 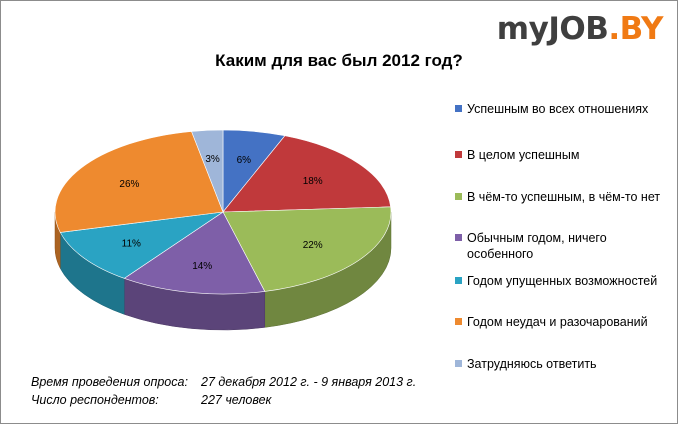 I want to click on pie-data-labels: 6% 18% 22% 14% 11% 26% 3%, so click(x=220, y=213).